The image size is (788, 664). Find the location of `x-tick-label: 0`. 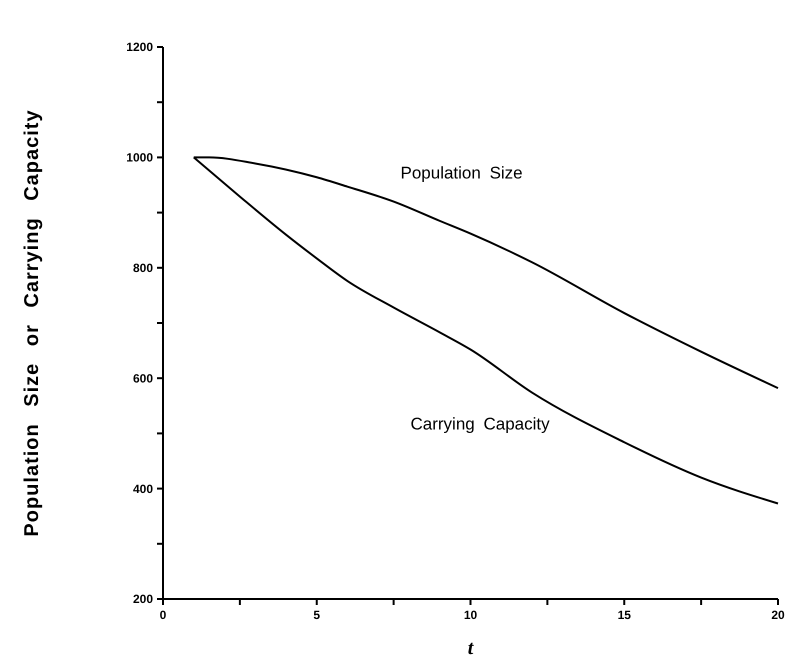

x-tick-label: 0 is located at coordinates (163, 615).